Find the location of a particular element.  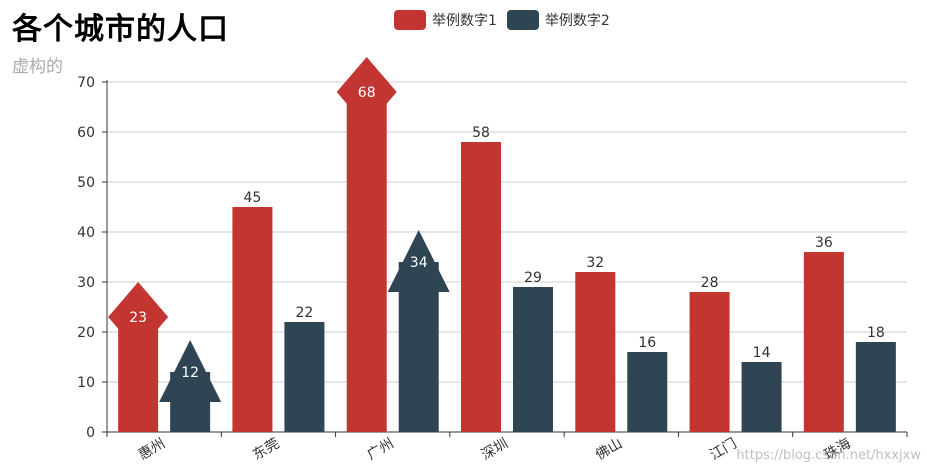

x-tick-label: 佛山 is located at coordinates (609, 450).